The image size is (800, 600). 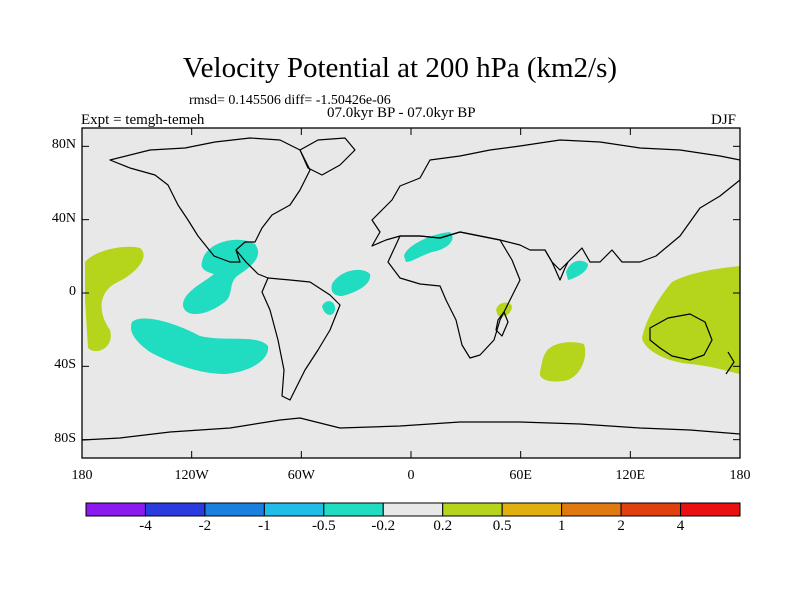 What do you see at coordinates (577, 270) in the screenshot?
I see `anomaly-bay-of-bengal-negative` at bounding box center [577, 270].